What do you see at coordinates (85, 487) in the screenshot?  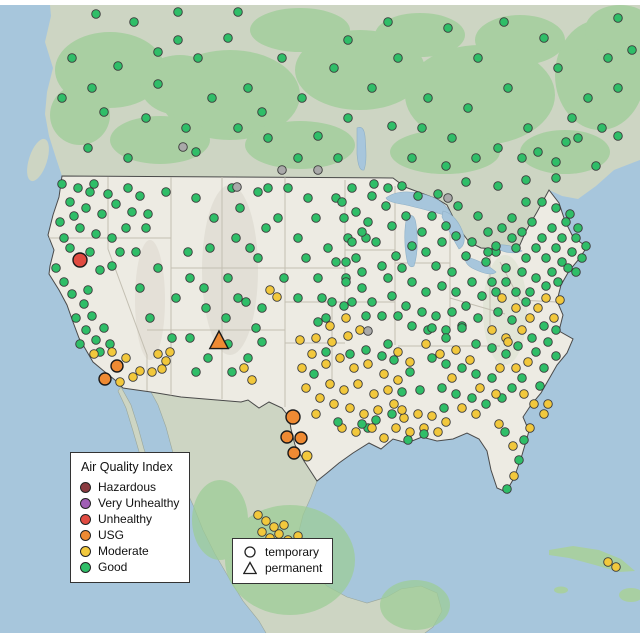 I see `legend-swatch-icon` at bounding box center [85, 487].